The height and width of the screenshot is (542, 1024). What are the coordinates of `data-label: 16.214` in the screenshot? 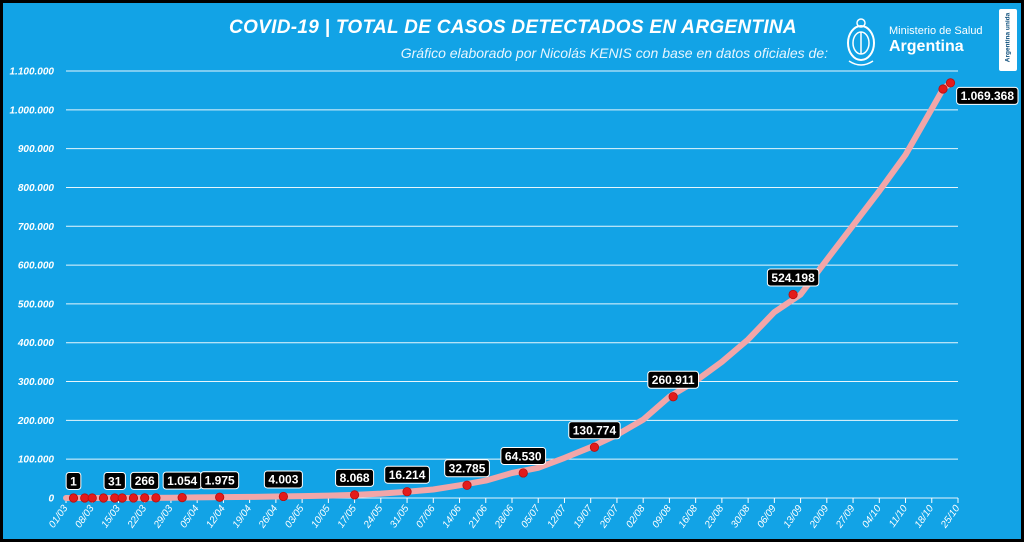 It's located at (407, 474).